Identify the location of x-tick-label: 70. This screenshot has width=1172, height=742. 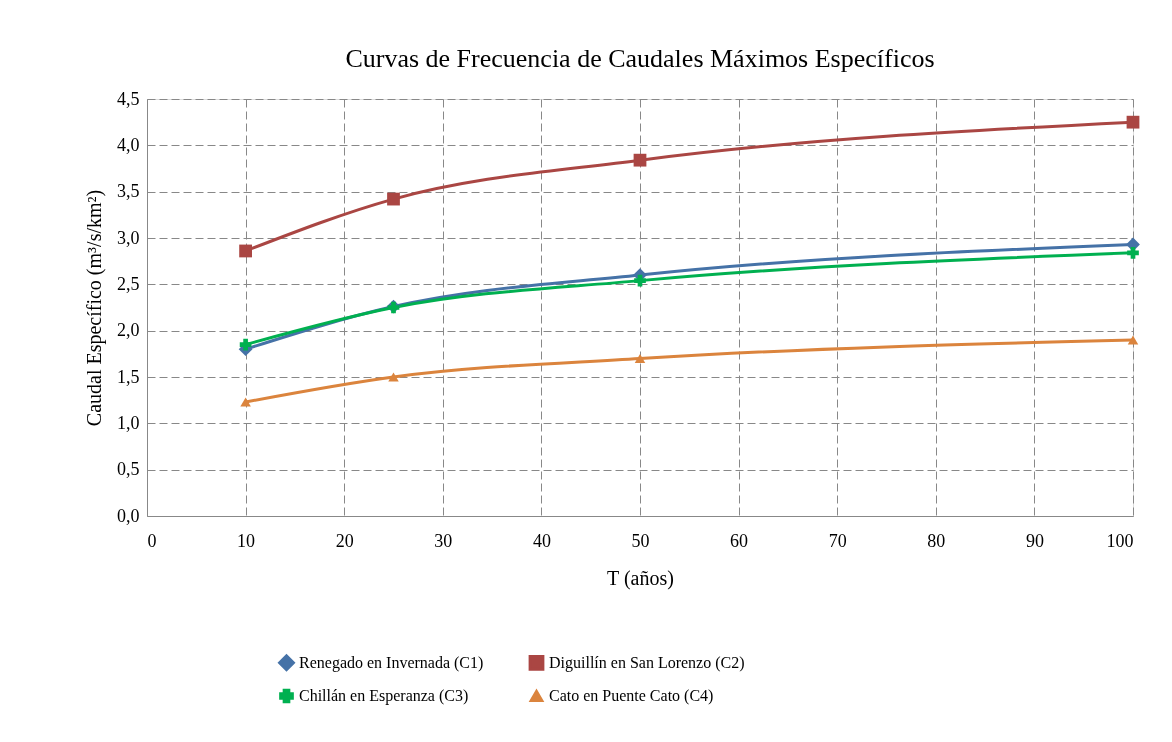
(837, 540).